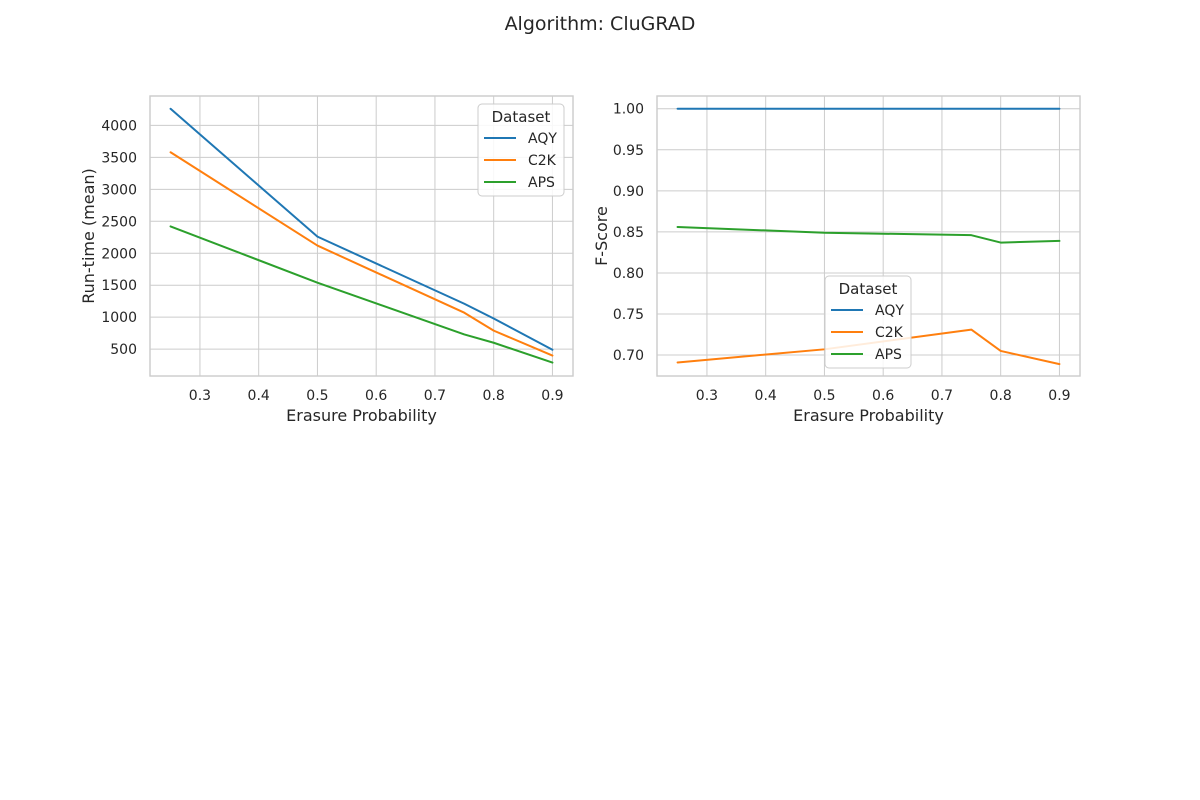 This screenshot has height=800, width=1200. I want to click on runtime-legend-box, so click(521, 150).